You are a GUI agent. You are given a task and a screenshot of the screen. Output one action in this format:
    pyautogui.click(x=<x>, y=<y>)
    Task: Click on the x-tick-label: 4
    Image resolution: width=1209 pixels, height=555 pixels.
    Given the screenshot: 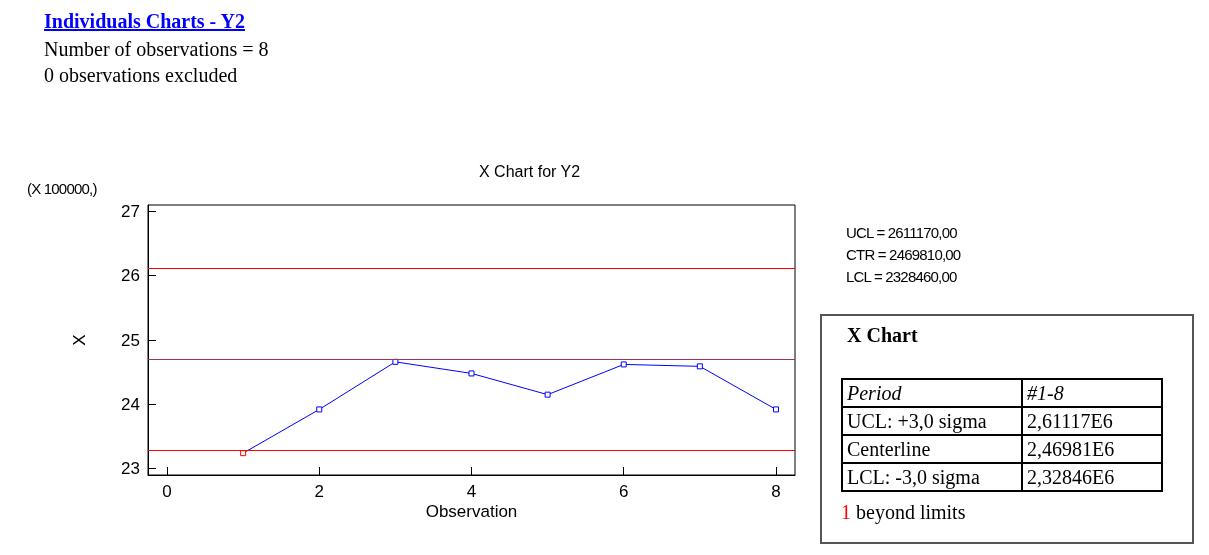 What is the action you would take?
    pyautogui.click(x=471, y=491)
    